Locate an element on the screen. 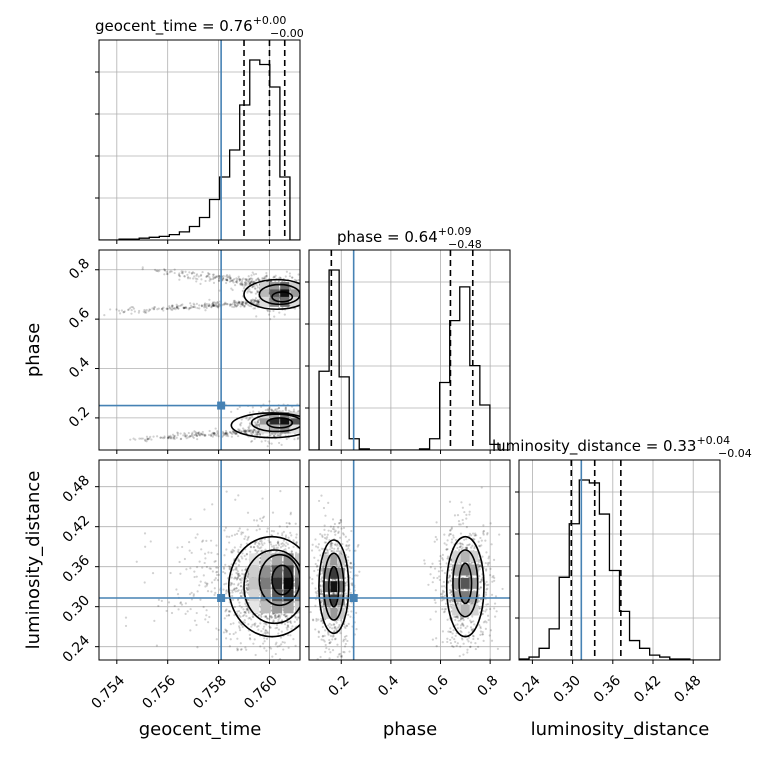  panel-phase-vs-geocent-time-density-cell is located at coordinates (275, 429).